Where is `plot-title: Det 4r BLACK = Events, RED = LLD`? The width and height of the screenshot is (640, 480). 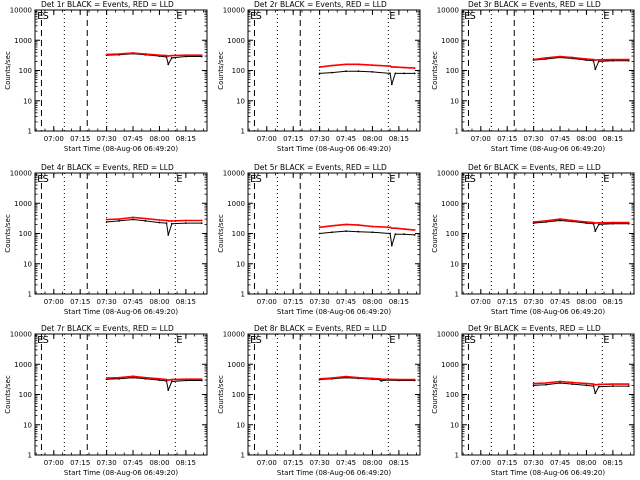 plot-title: Det 4r BLACK = Events, RED = LLD is located at coordinates (107, 167).